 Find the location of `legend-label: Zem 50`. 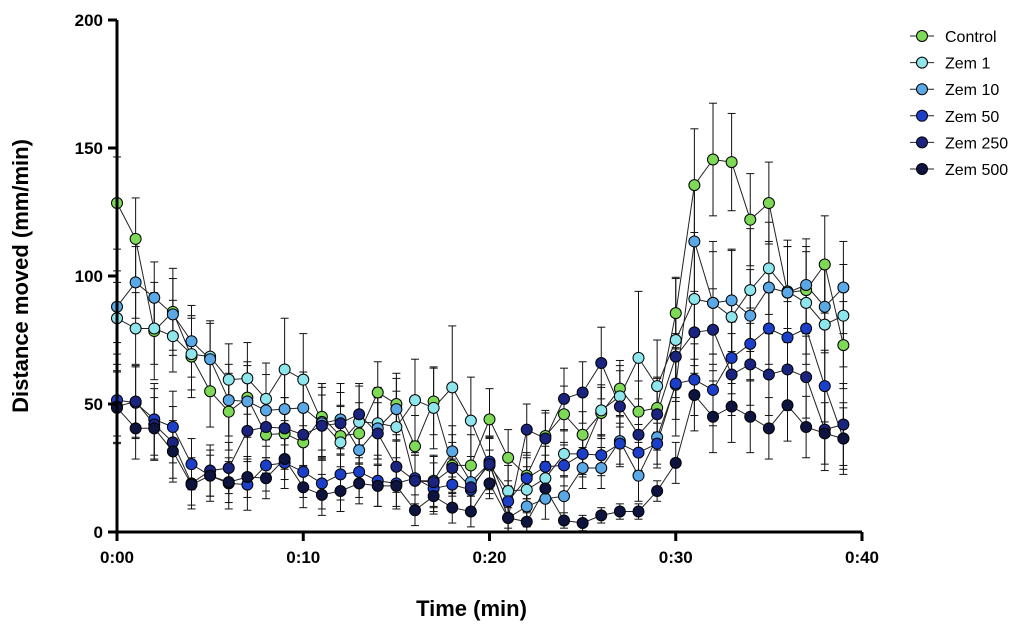

legend-label: Zem 50 is located at coordinates (972, 117).